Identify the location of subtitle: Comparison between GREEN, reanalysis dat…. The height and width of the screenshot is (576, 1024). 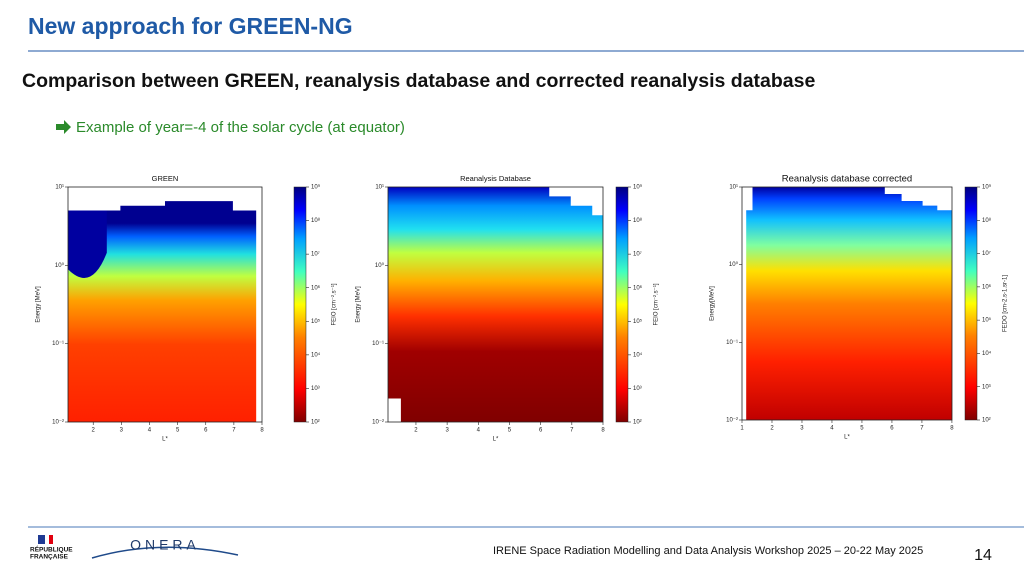
(418, 81).